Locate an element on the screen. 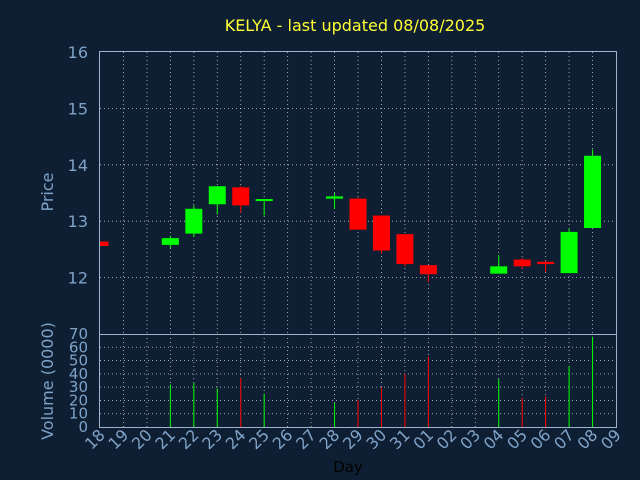 This screenshot has height=480, width=640. price-tick-labels: 12 13 14 15 16 is located at coordinates (78, 165).